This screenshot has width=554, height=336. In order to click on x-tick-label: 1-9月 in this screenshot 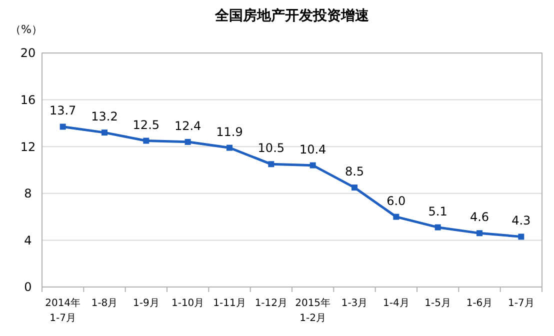, I will do `click(146, 303)`.